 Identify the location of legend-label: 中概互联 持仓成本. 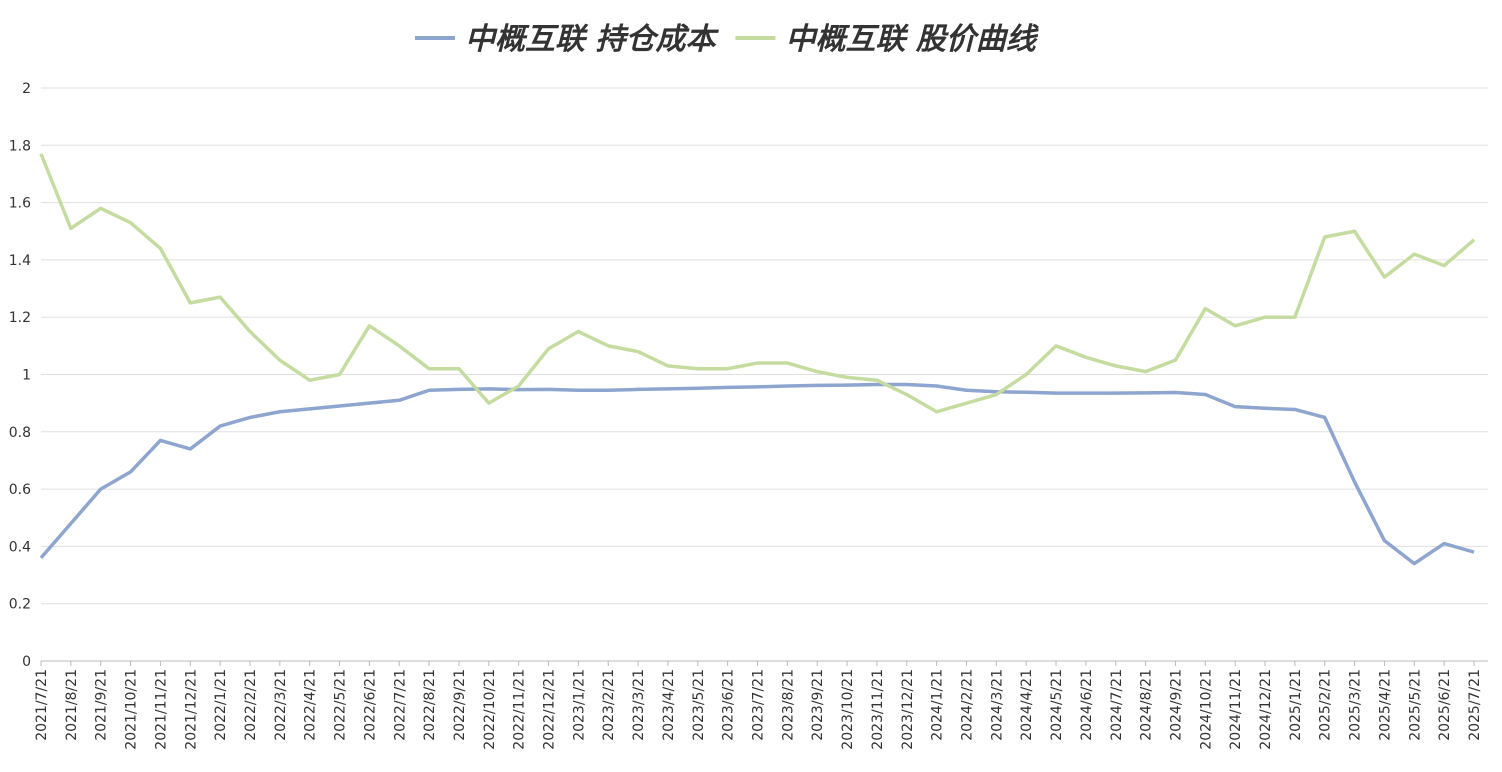
(592, 39).